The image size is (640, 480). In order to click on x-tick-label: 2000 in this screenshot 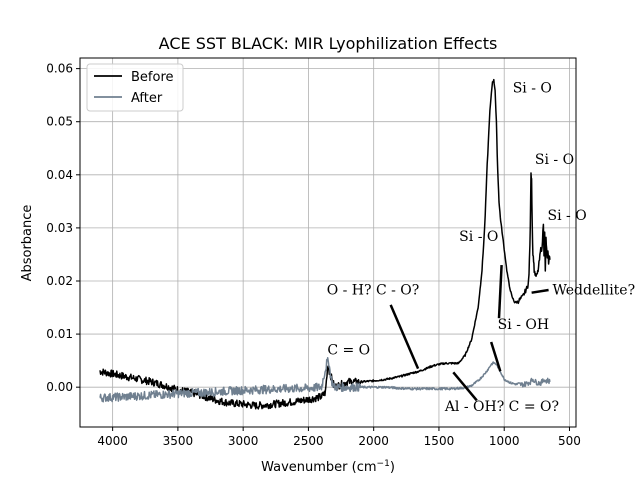, I will do `click(373, 441)`.